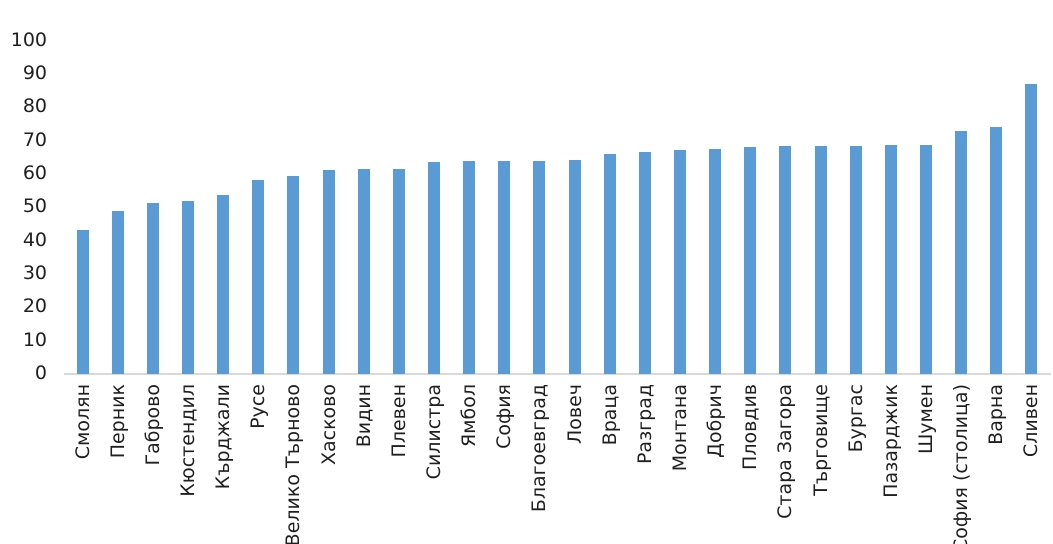  Describe the element at coordinates (539, 448) in the screenshot. I see `x-axis-category-label: Благоевград` at that location.